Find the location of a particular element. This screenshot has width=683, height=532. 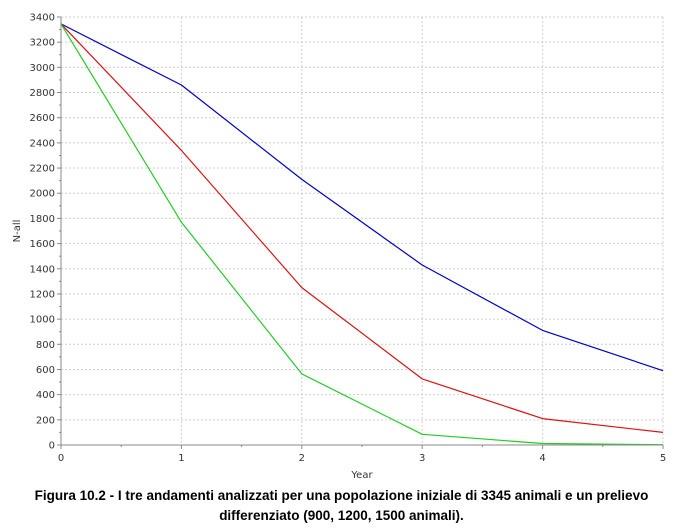

y-tick-label: 2600 is located at coordinates (42, 118).